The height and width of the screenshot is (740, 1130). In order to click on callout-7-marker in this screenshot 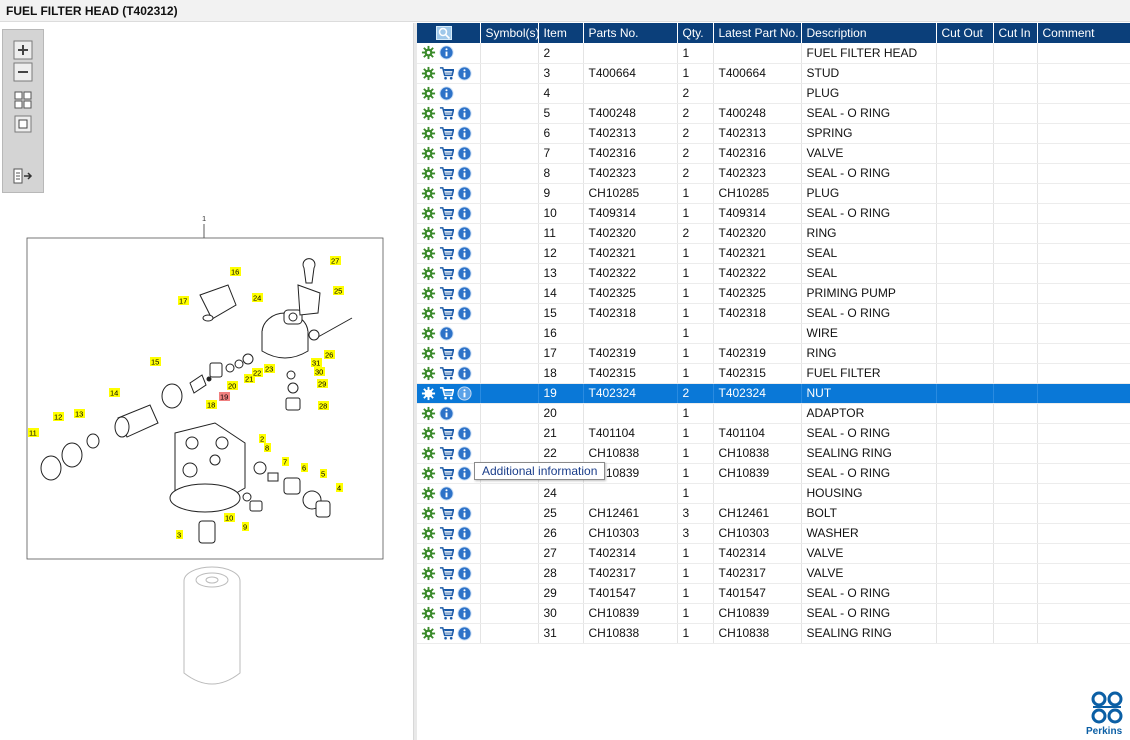, I will do `click(285, 461)`.